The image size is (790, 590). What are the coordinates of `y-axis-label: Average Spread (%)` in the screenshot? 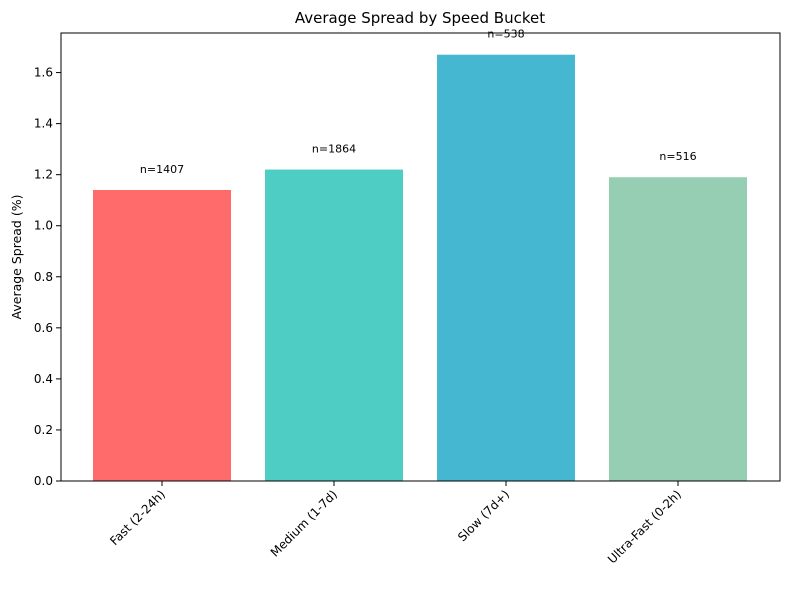 It's located at (16, 257).